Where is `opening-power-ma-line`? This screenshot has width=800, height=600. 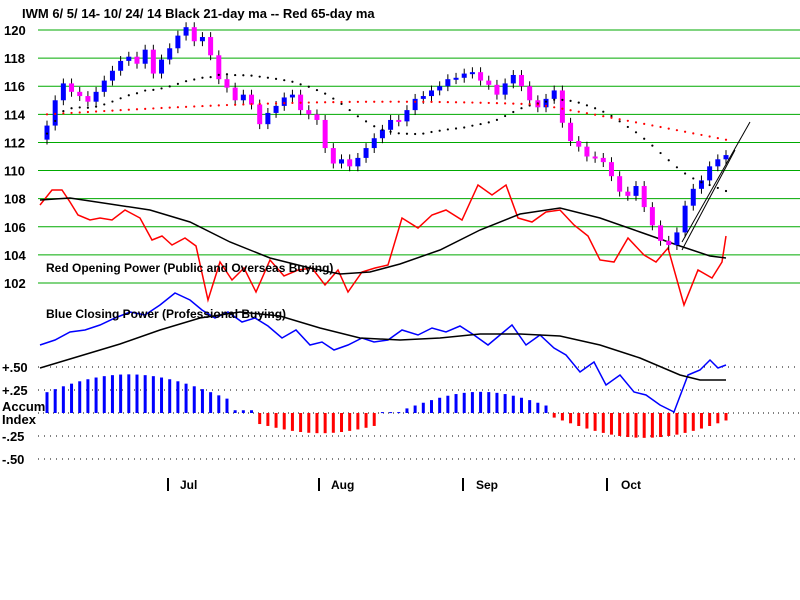
opening-power-ma-line is located at coordinates (383, 236).